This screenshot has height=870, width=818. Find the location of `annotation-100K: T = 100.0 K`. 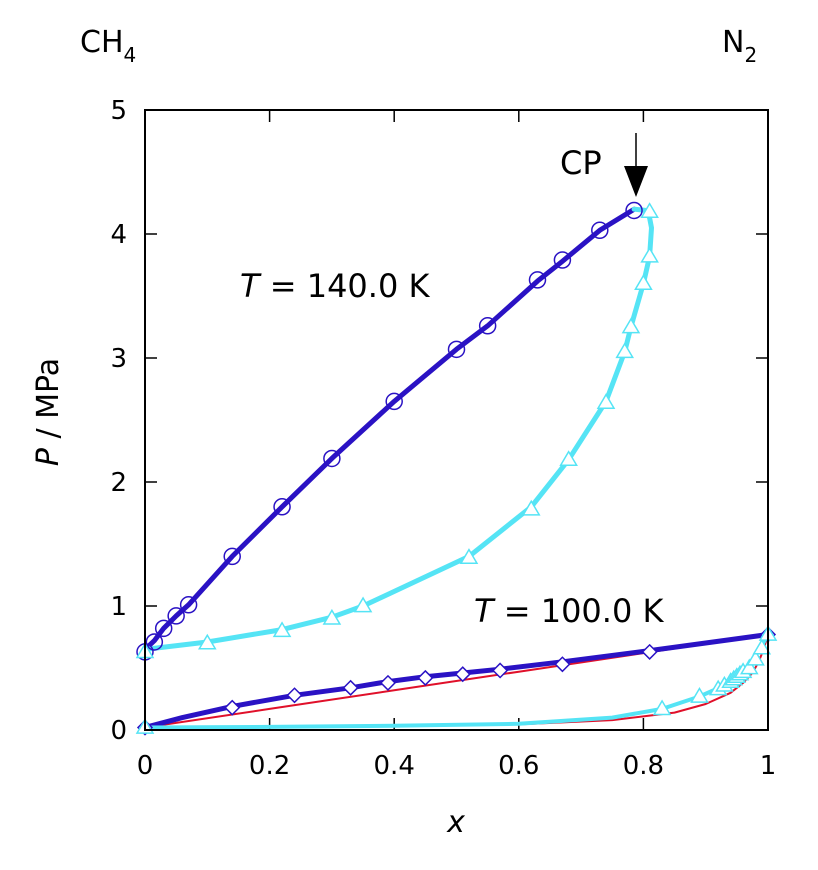

annotation-100K: T = 100.0 K is located at coordinates (569, 611).